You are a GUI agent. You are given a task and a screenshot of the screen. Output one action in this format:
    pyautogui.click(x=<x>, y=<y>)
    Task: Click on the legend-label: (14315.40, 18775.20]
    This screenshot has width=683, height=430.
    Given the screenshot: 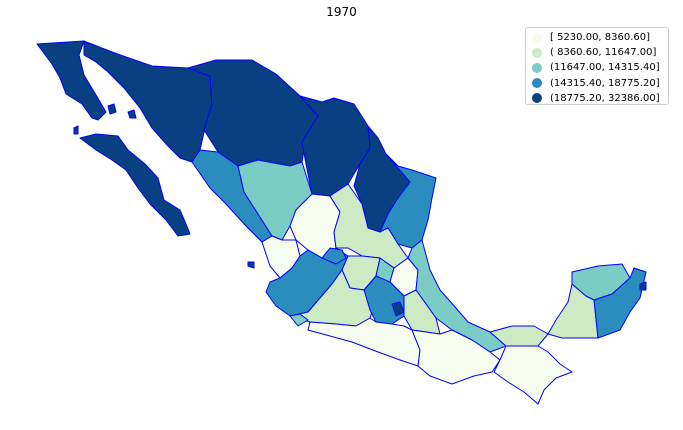 What is the action you would take?
    pyautogui.click(x=605, y=83)
    